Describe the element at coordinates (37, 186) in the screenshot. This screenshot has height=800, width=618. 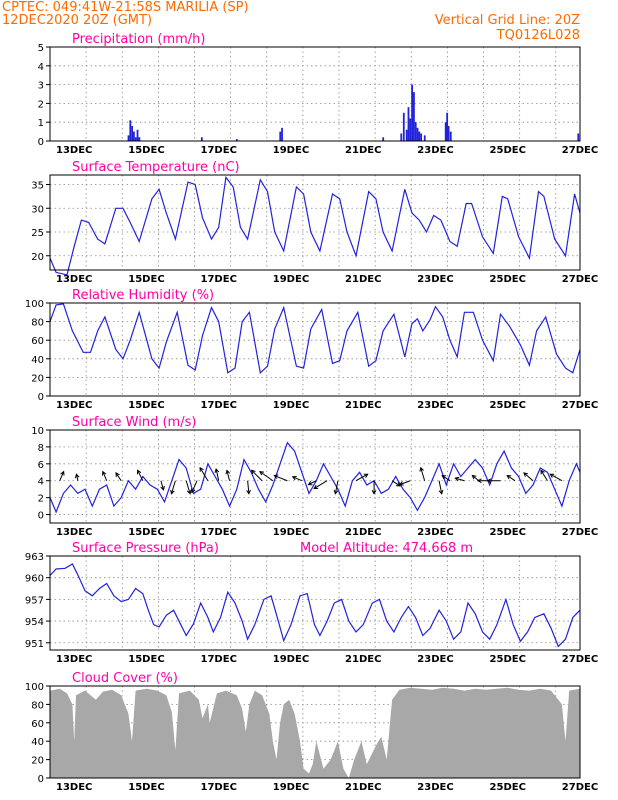
I see `y-tick-label: 35` at that location.